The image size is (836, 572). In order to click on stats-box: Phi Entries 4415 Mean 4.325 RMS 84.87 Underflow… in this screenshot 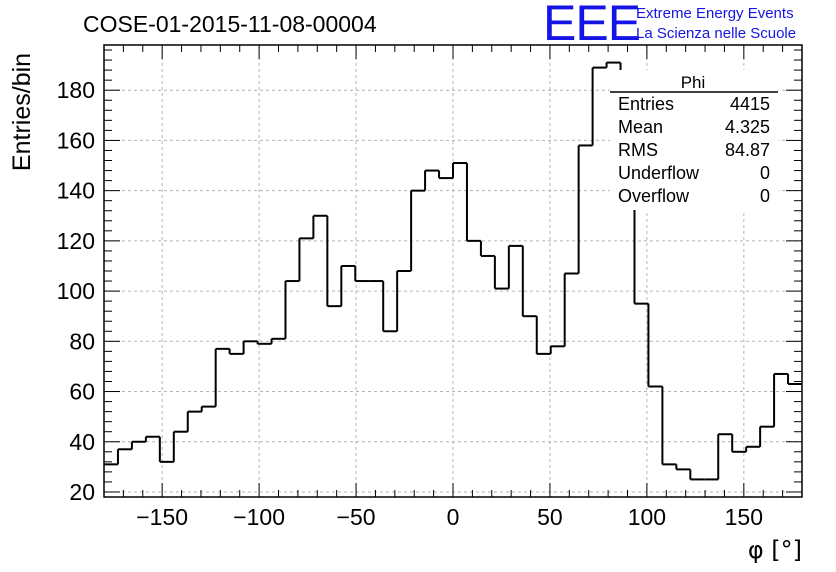, I will do `click(694, 140)`.